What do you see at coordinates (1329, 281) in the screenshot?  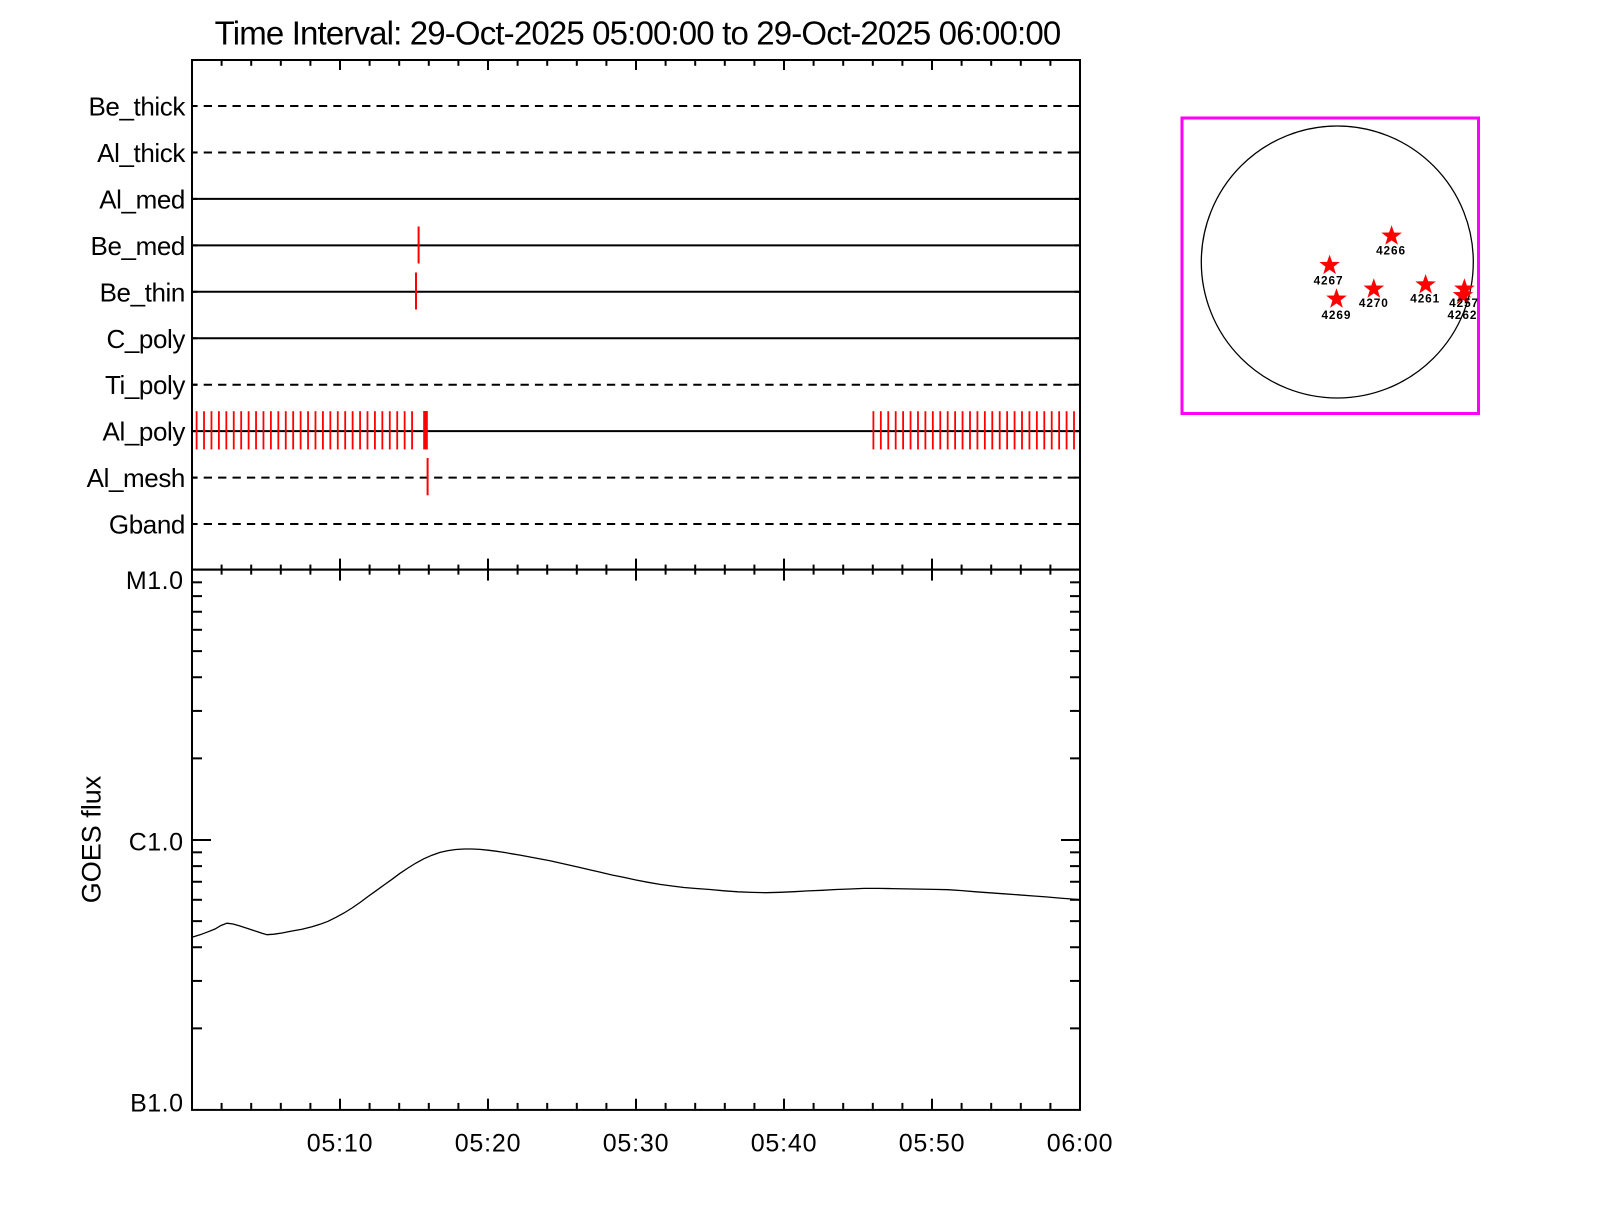 I see `svg-text: 4267` at bounding box center [1329, 281].